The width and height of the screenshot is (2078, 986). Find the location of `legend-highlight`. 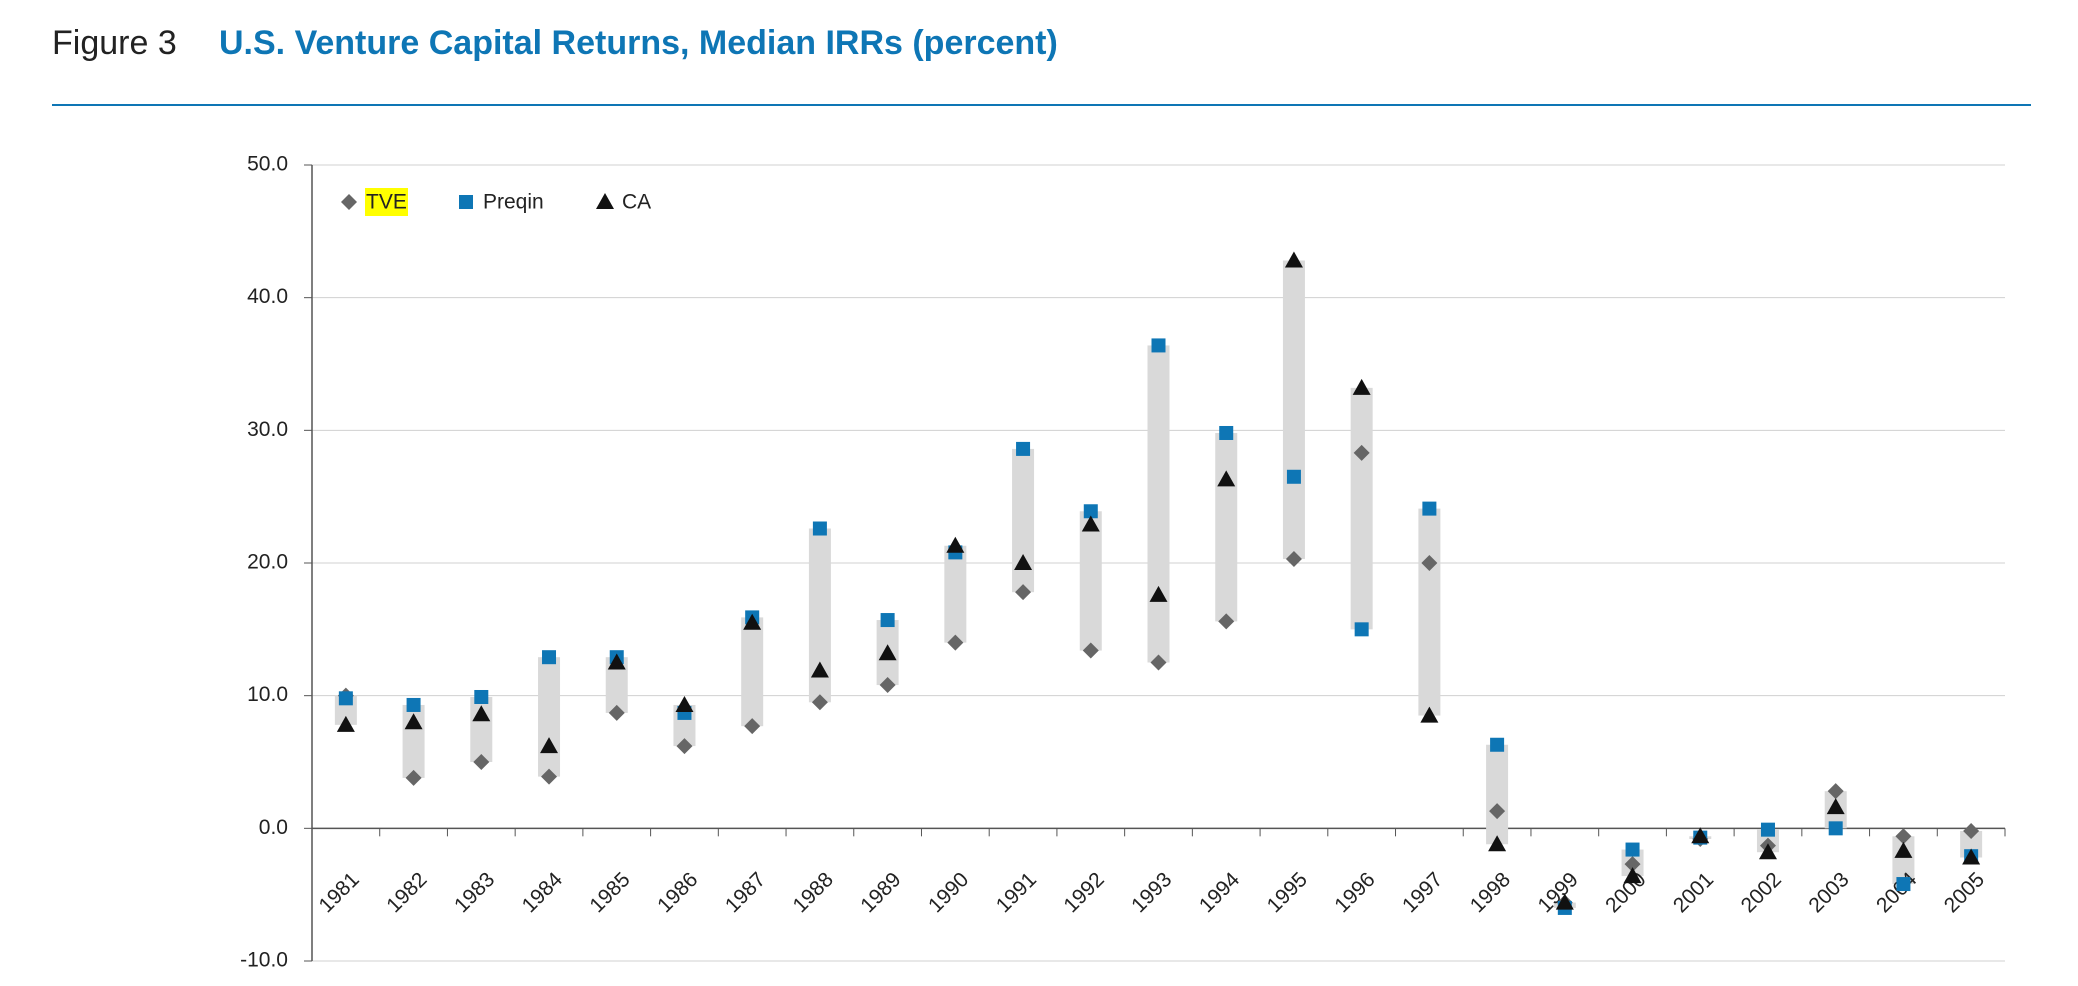

legend-highlight is located at coordinates (386, 202).